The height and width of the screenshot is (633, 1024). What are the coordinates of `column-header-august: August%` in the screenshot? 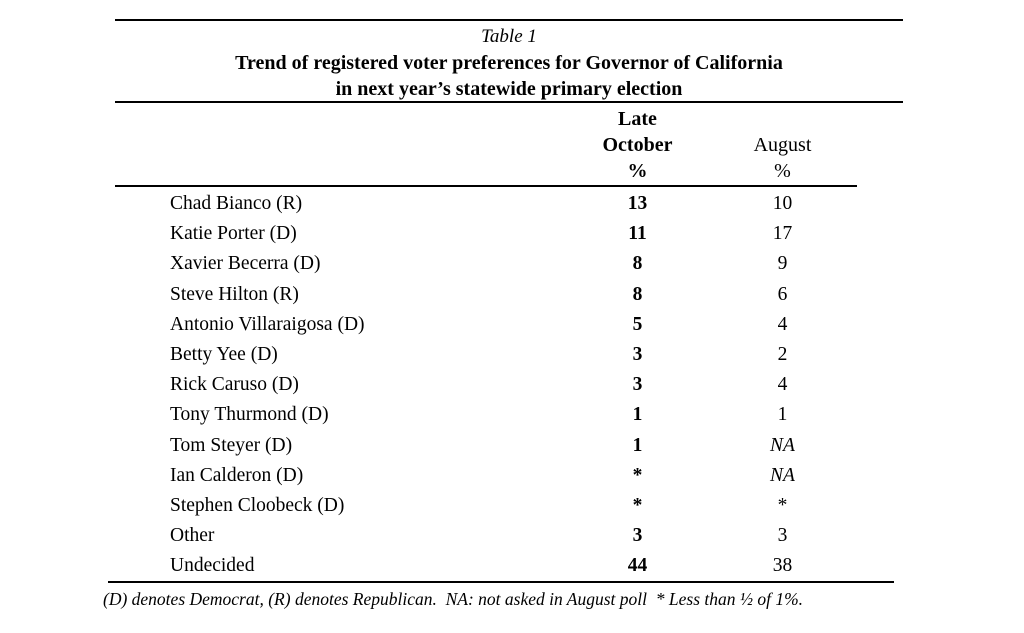 It's located at (782, 145).